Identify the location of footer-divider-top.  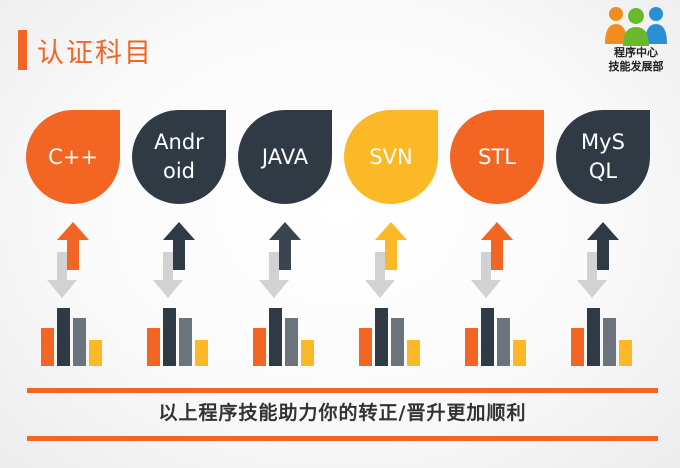
(342, 390).